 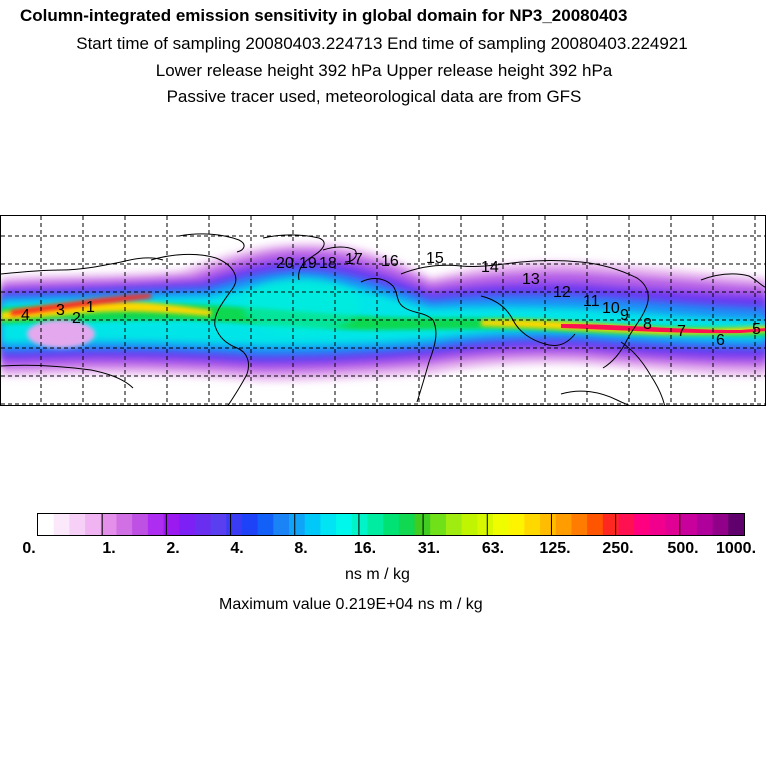 What do you see at coordinates (435, 258) in the screenshot?
I see `trajectory-label: 15` at bounding box center [435, 258].